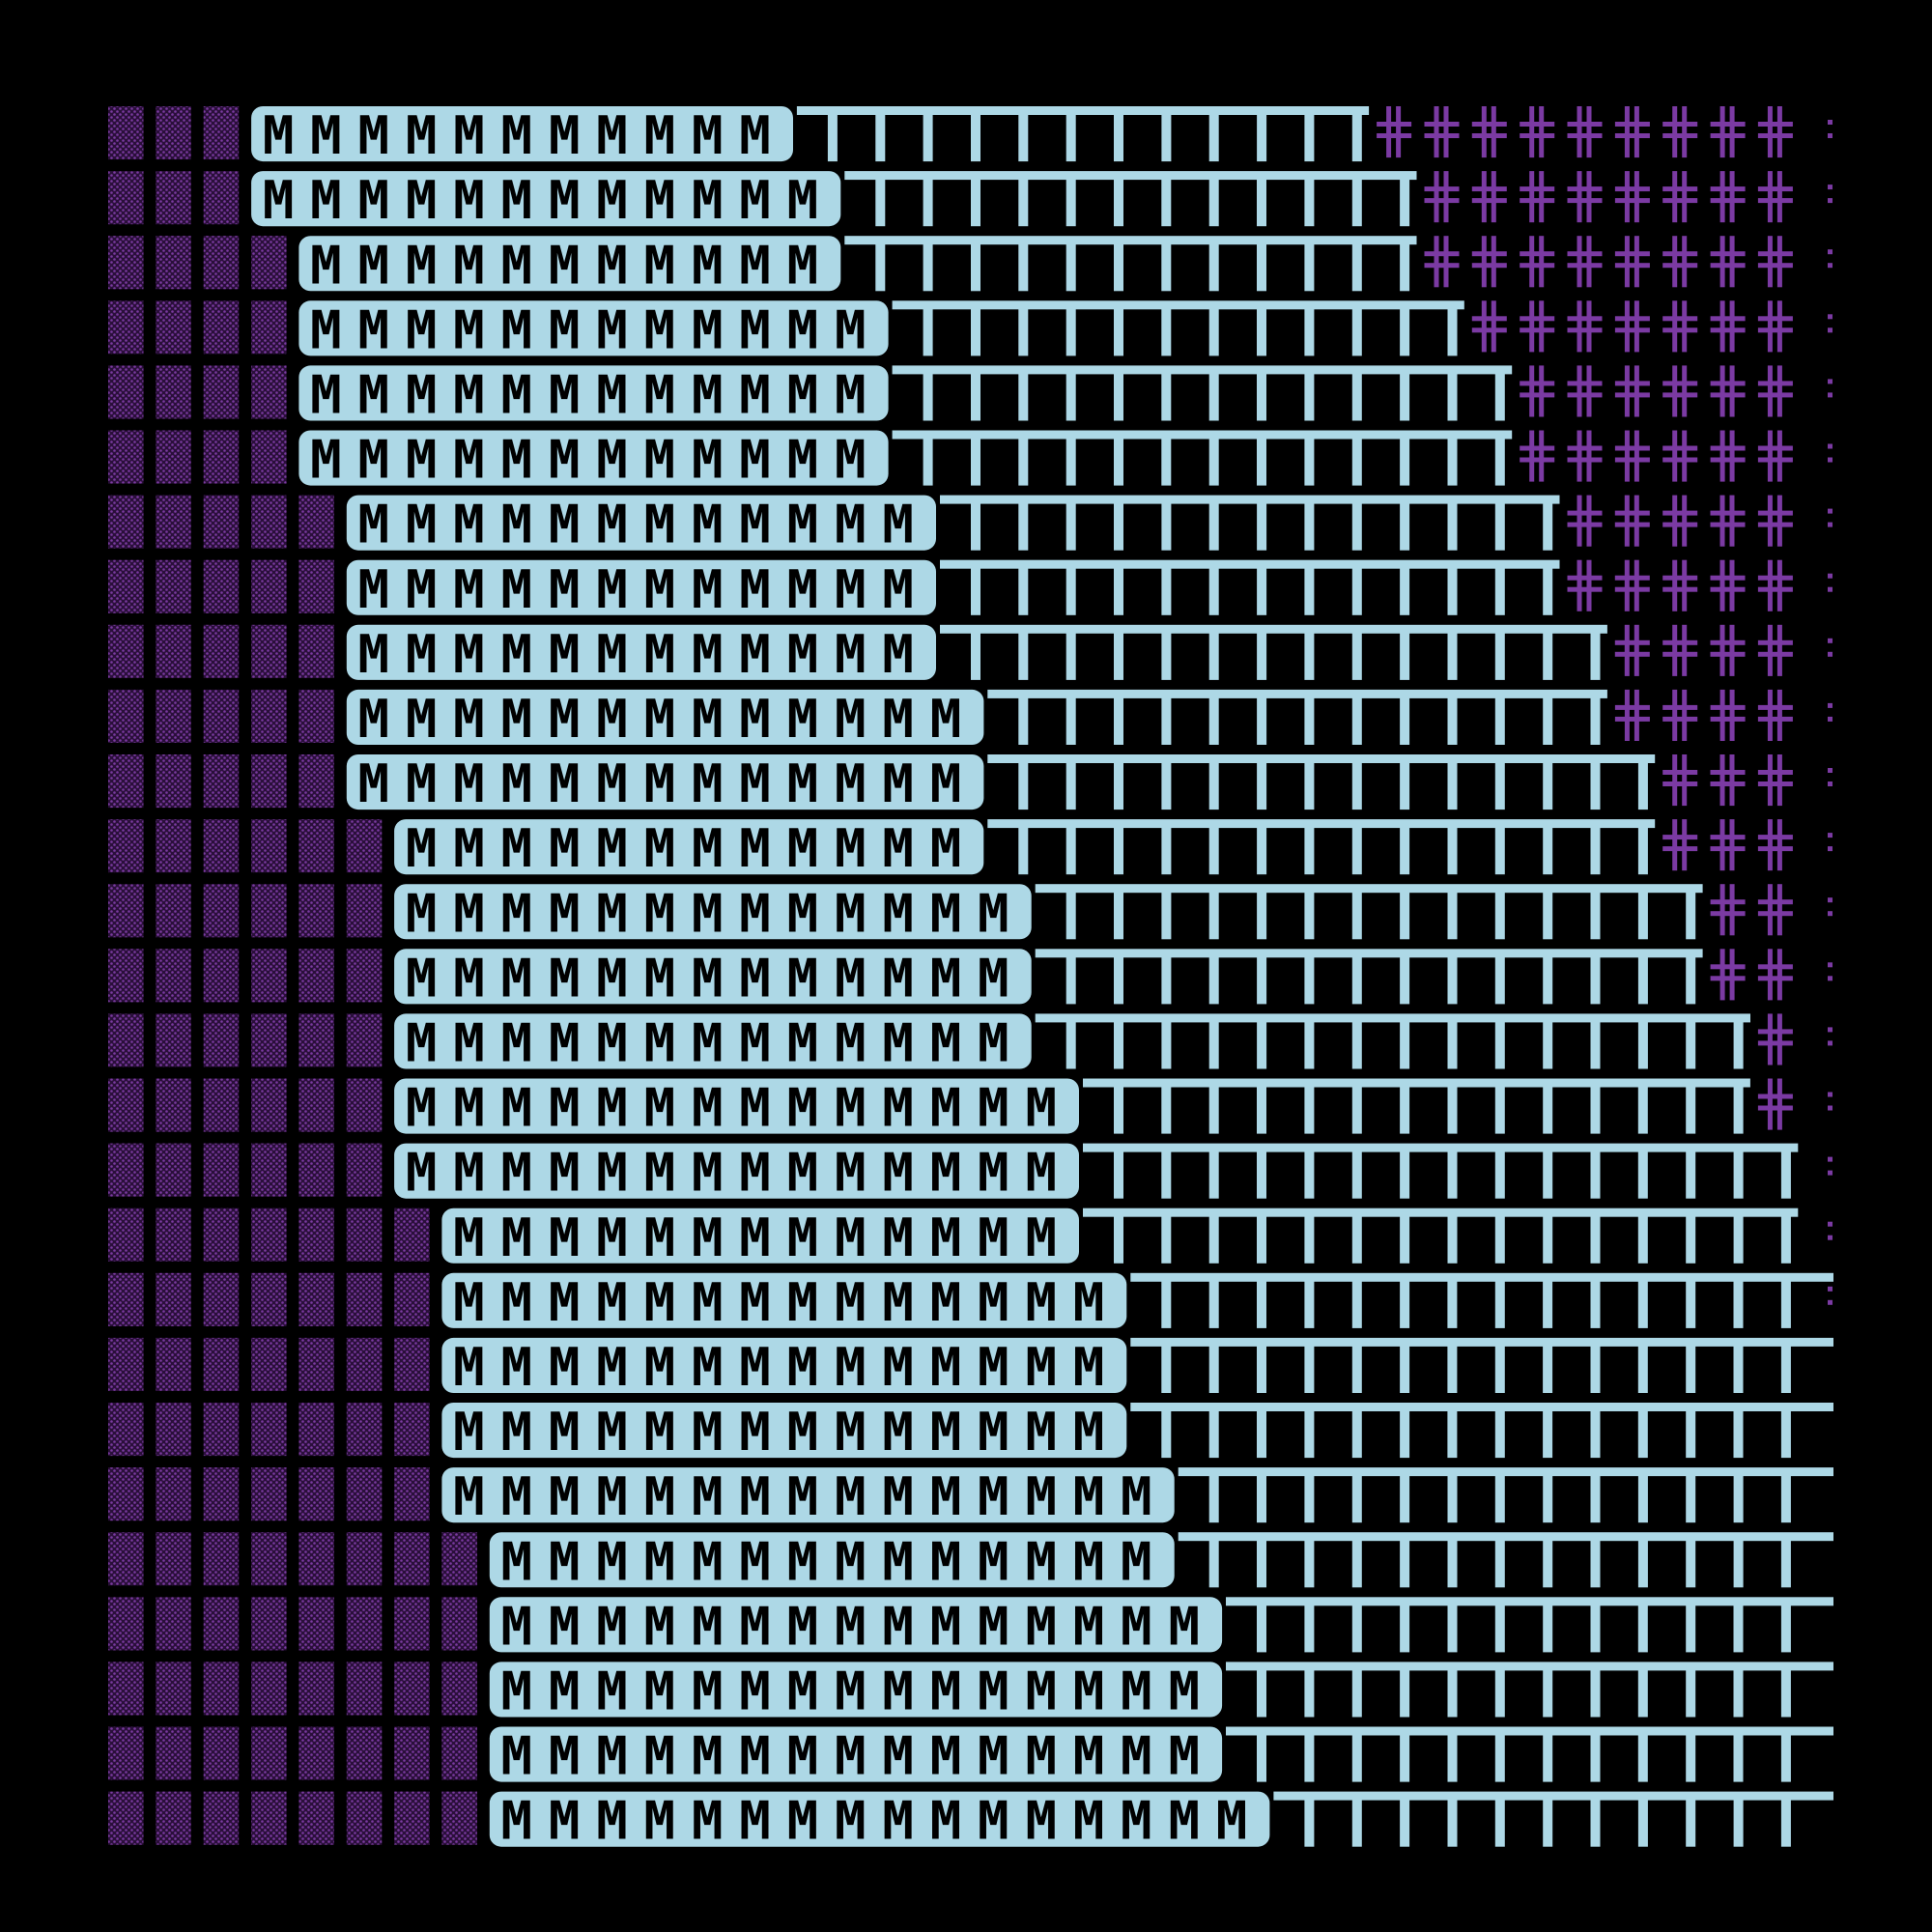 The image size is (1932, 1932). What do you see at coordinates (1830, 129) in the screenshot?
I see `colon-glyph` at bounding box center [1830, 129].